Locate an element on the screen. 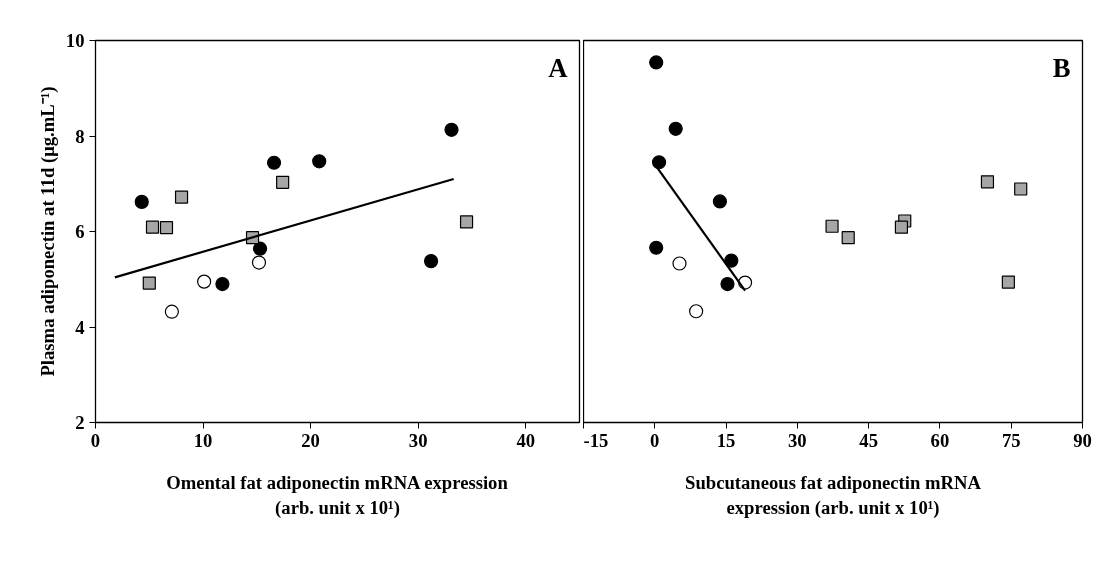 The height and width of the screenshot is (568, 1107). y-tick-label: 10 is located at coordinates (75, 40).